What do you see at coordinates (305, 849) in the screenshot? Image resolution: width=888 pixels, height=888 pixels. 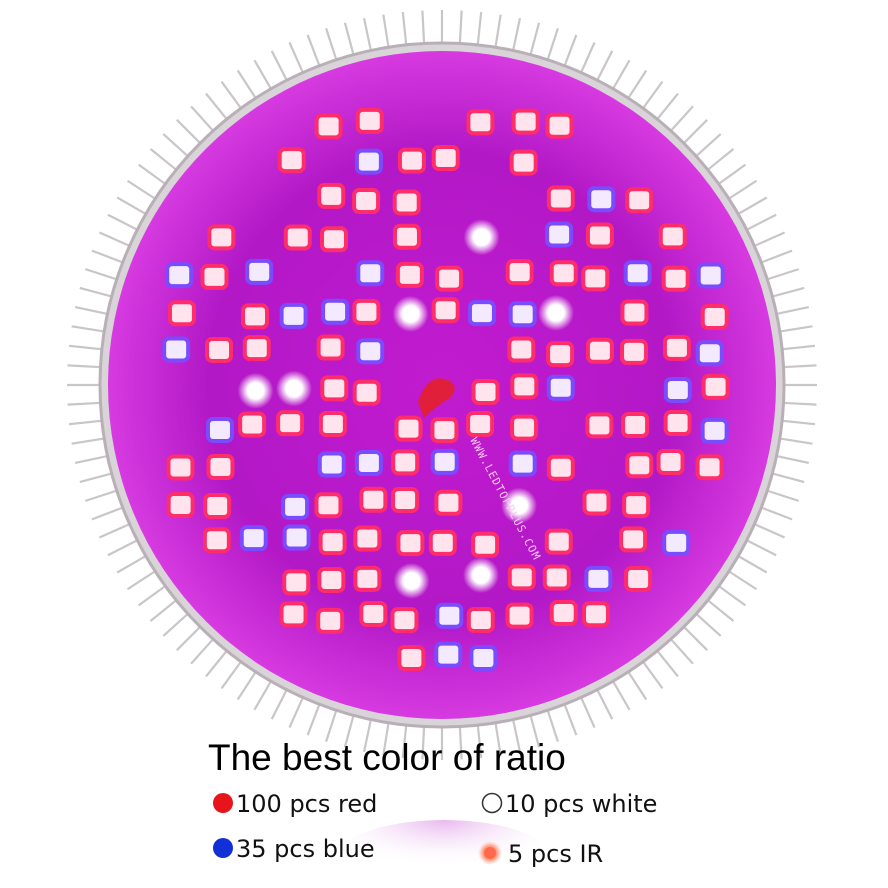 I see `legend-label: 35 pcs blue` at bounding box center [305, 849].